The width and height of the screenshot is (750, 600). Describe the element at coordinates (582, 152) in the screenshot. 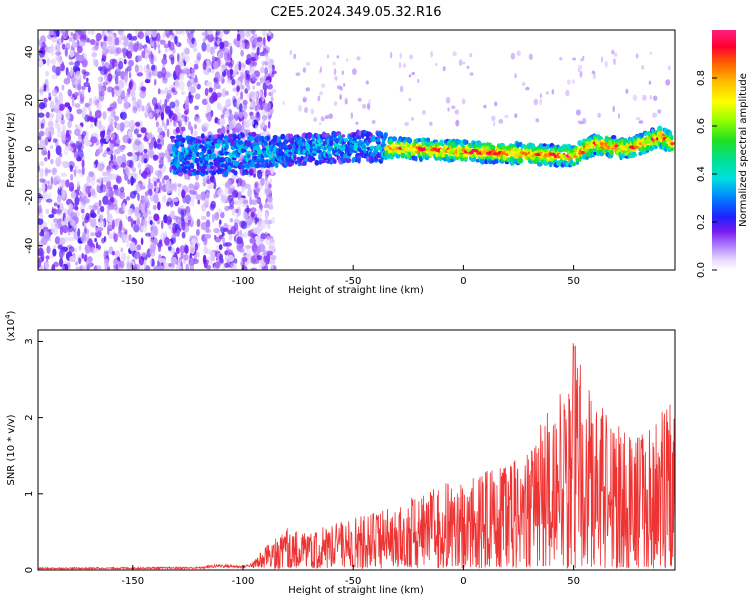

I see `spectrogram-ridge-peak` at that location.